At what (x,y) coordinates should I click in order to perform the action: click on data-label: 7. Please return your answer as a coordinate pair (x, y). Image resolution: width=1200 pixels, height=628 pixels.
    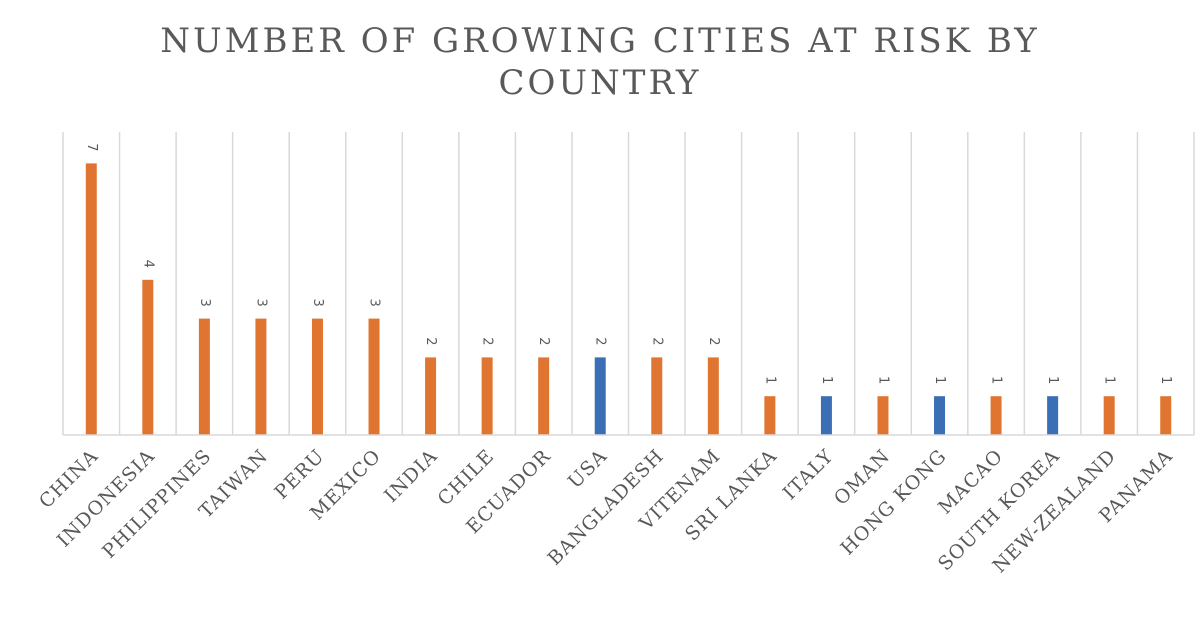
    Looking at the image, I should click on (91, 147).